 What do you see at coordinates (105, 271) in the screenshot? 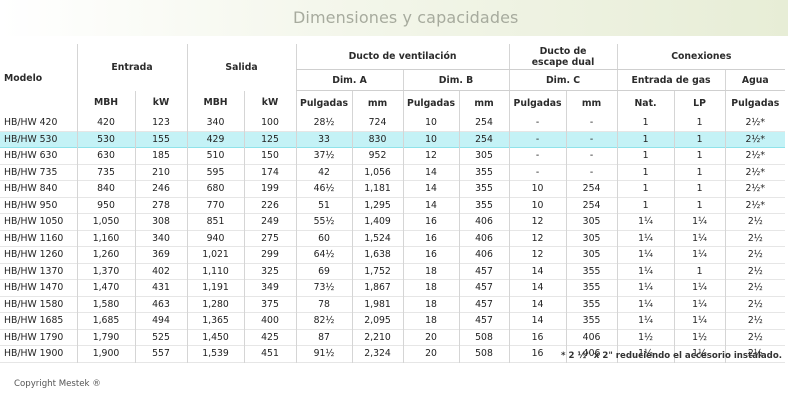
I see `cell-entrada-mbh: 1,370` at bounding box center [105, 271].